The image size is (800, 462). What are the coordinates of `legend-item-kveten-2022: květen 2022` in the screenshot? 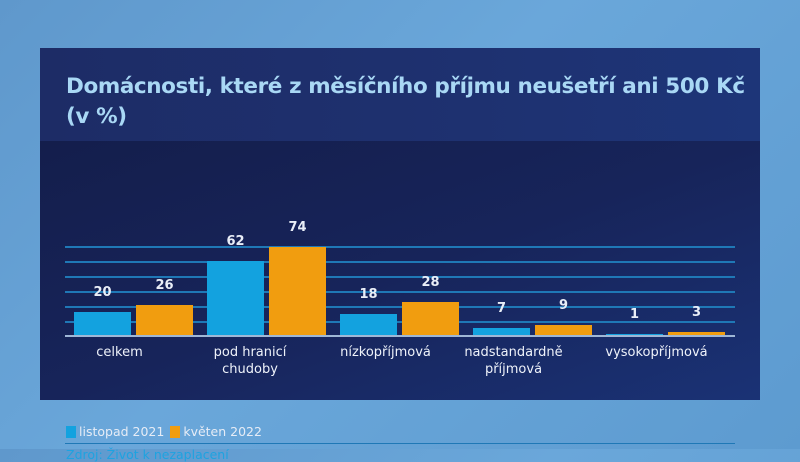 It's located at (216, 431).